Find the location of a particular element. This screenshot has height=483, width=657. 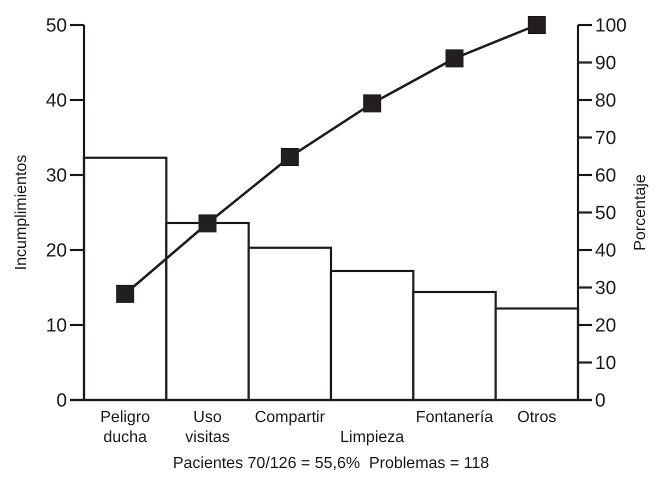

y-tick-label: 50 is located at coordinates (56, 26).